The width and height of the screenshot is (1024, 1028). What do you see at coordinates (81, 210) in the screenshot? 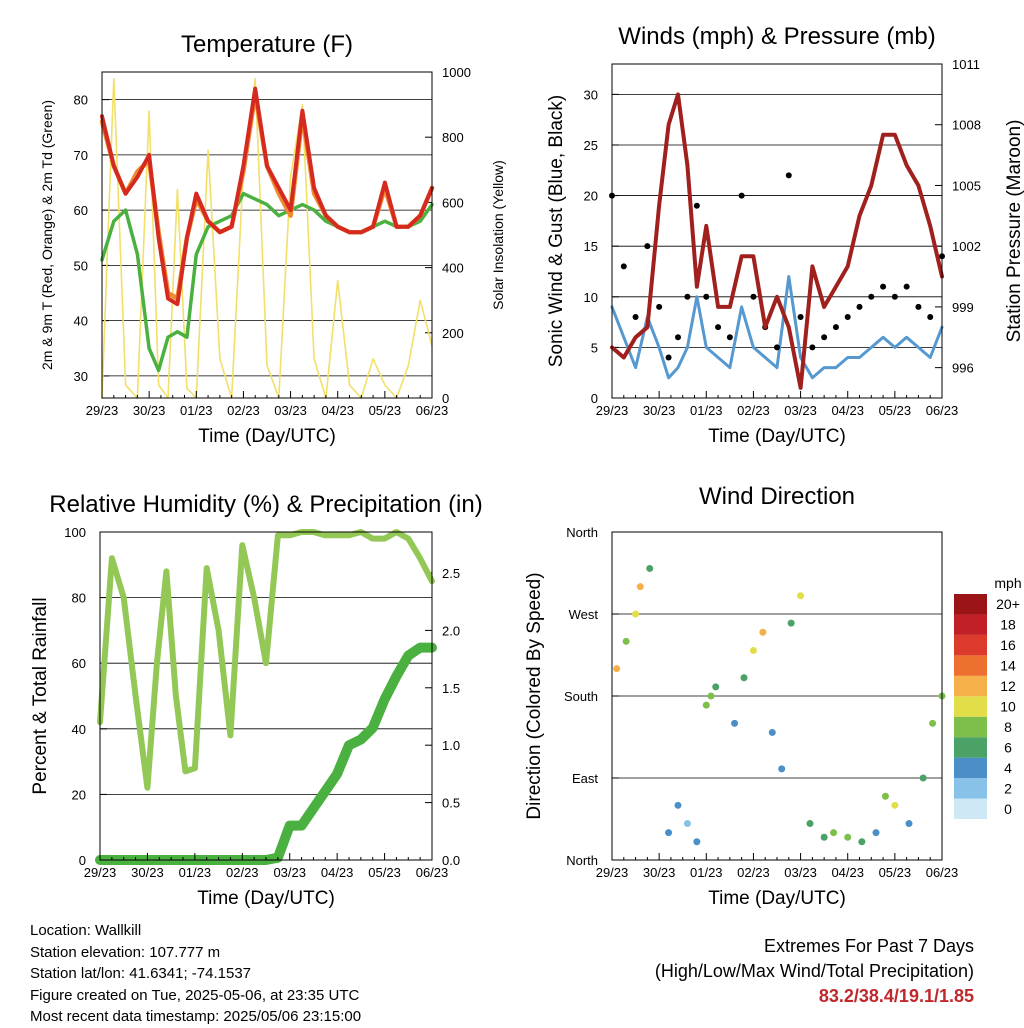
I see `temp-ytick-label: 60` at bounding box center [81, 210].